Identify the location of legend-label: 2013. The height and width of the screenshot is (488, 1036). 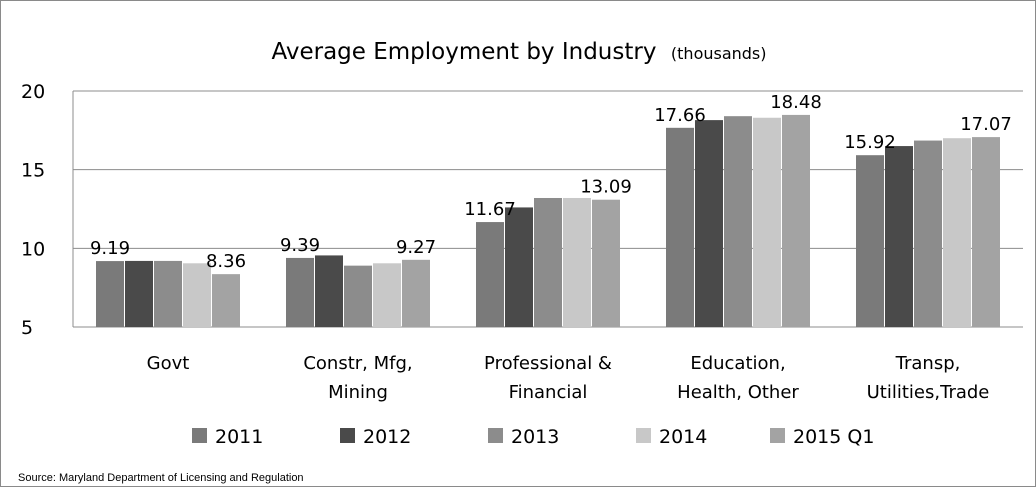
(535, 437).